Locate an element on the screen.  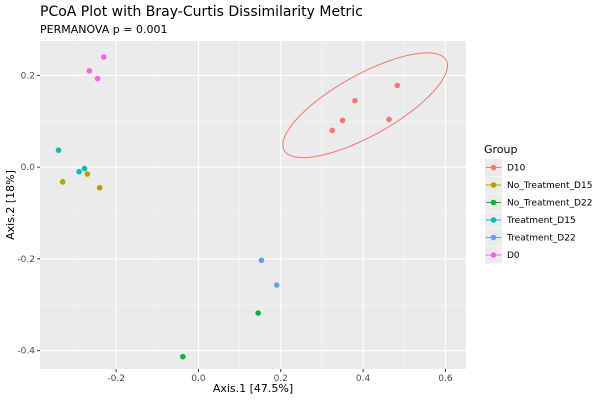
legend-title: Group is located at coordinates (501, 149).